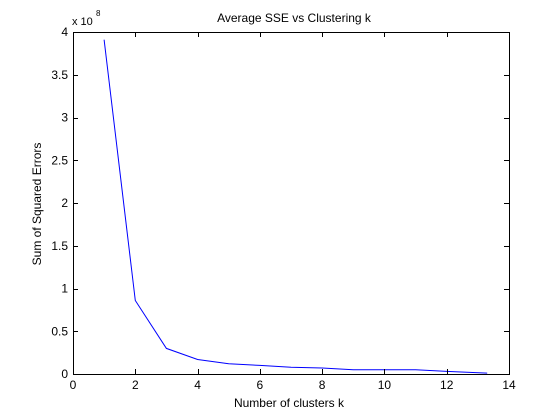  Describe the element at coordinates (59, 331) in the screenshot. I see `y-tick-label: 0.5` at that location.